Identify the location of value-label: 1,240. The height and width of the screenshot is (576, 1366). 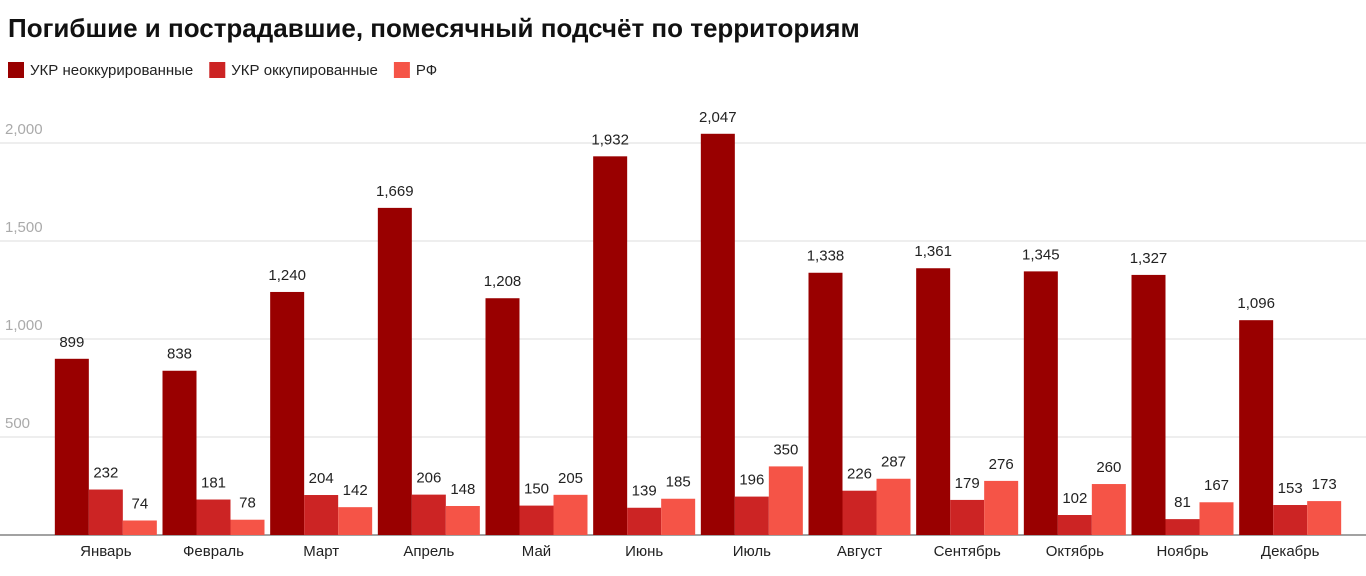
(287, 275).